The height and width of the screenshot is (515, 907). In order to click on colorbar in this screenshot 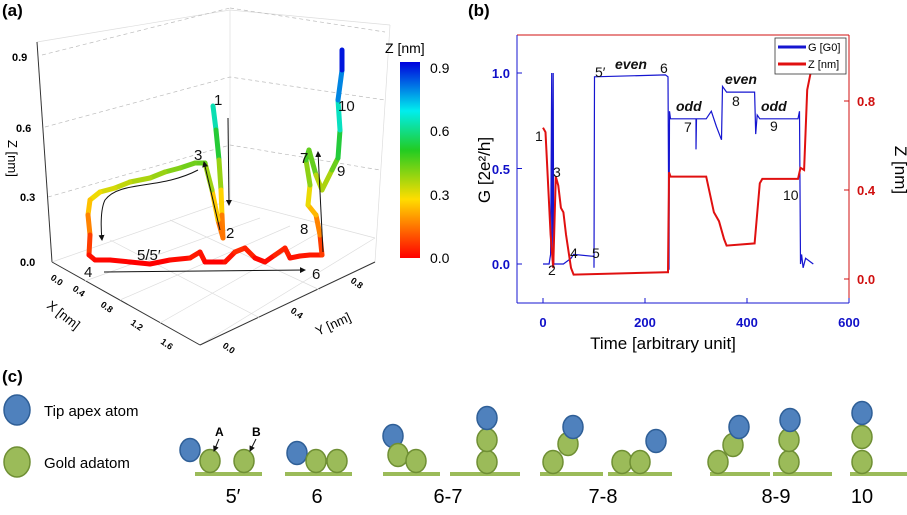, I will do `click(410, 160)`.